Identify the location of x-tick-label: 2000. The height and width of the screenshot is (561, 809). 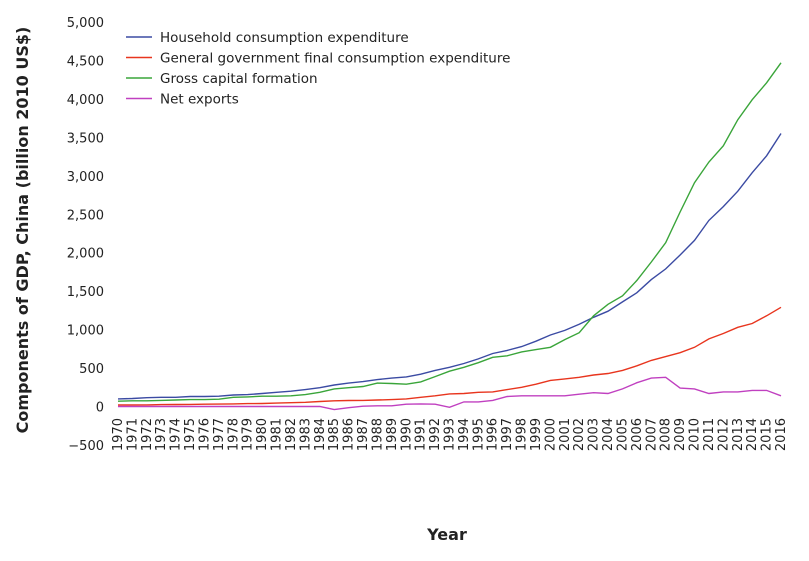
(550, 434).